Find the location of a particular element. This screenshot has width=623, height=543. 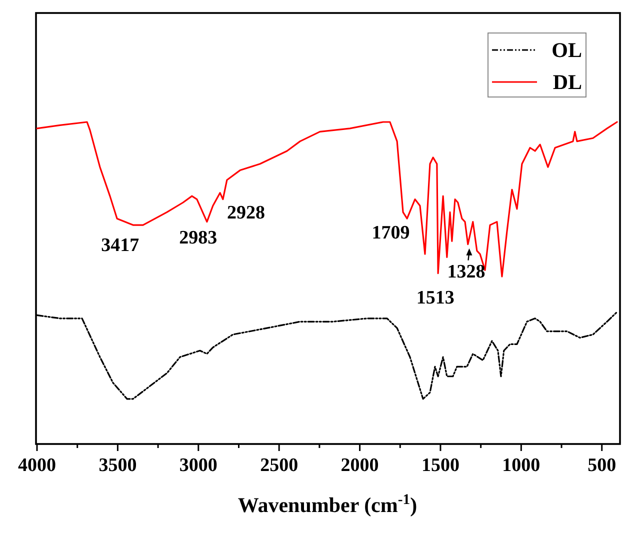

x-tick-label: 4000 is located at coordinates (37, 465).